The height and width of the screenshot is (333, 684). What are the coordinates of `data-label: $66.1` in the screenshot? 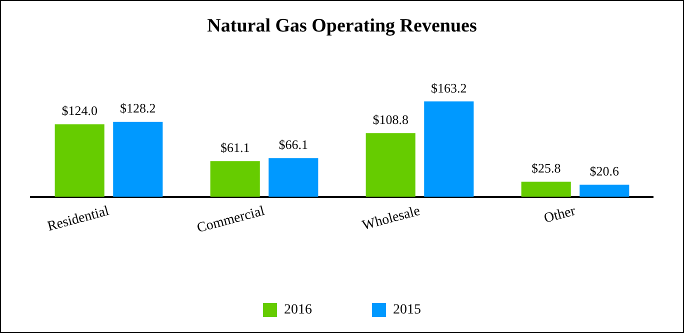 It's located at (293, 144).